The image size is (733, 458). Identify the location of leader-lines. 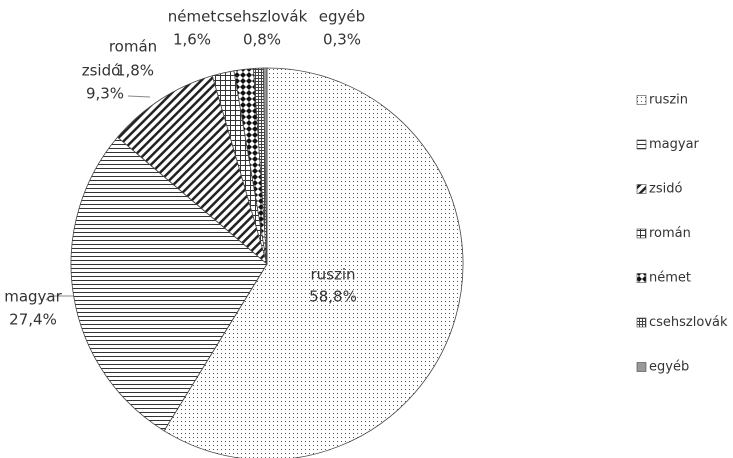
(98, 198).